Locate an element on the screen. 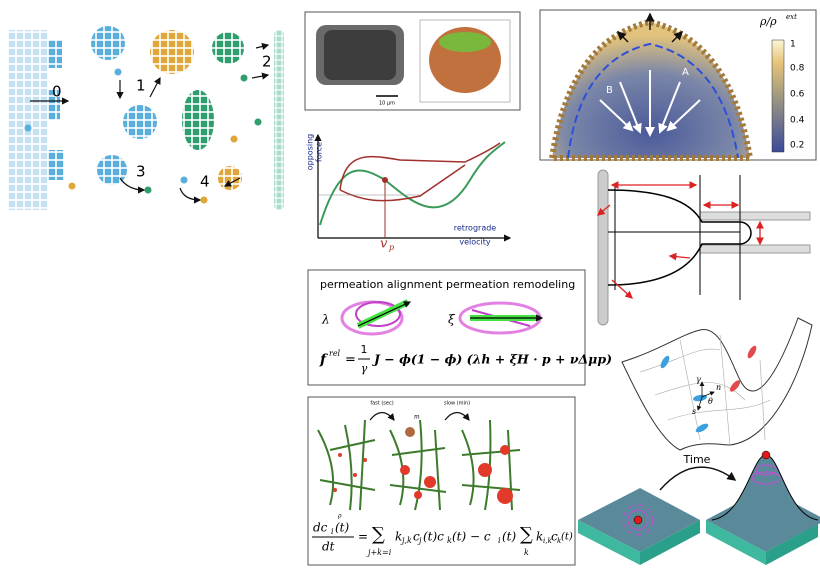 The width and height of the screenshot is (820, 580). formula: dt is located at coordinates (328, 547).